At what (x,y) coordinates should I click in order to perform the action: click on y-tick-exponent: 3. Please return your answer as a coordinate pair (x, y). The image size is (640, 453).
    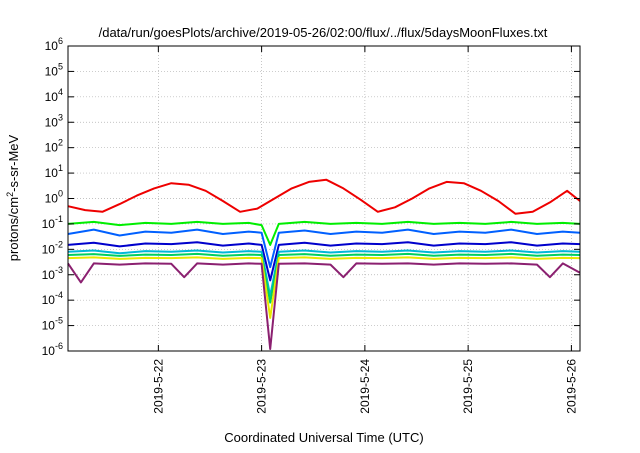
    Looking at the image, I should click on (60, 117).